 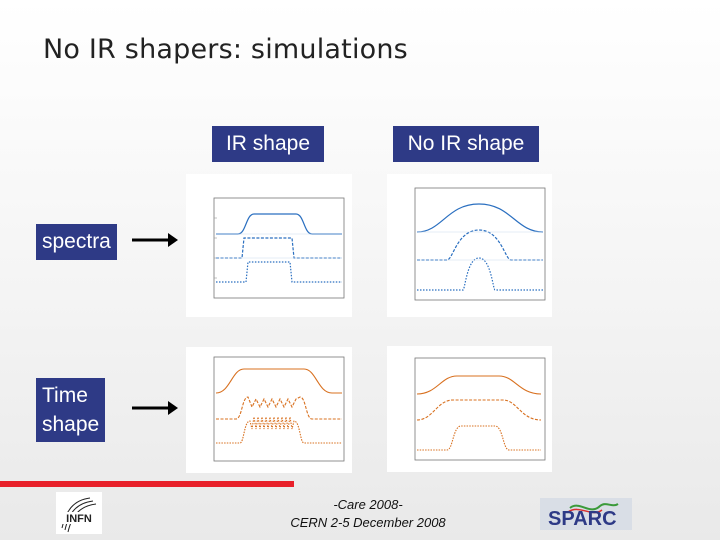 What do you see at coordinates (466, 144) in the screenshot?
I see `column-header-no-ir-shape: No IR shape` at bounding box center [466, 144].